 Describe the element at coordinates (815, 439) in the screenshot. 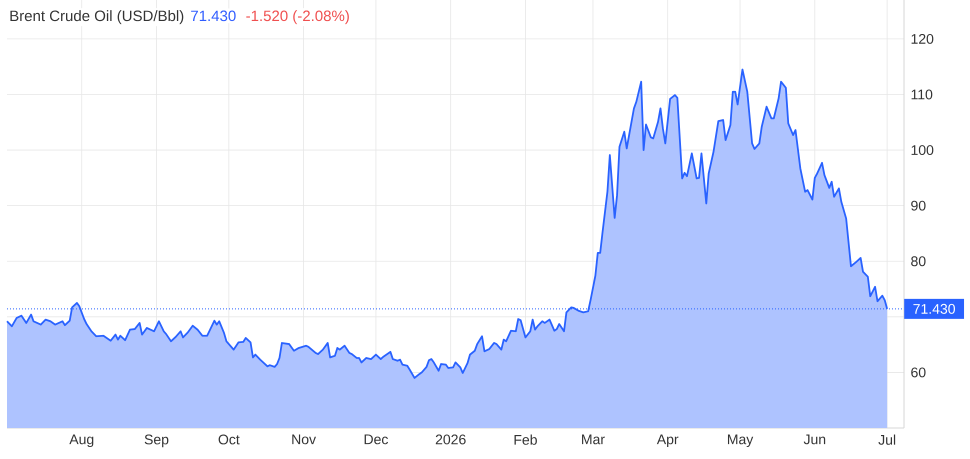

I see `x-tick-label: Jun` at that location.